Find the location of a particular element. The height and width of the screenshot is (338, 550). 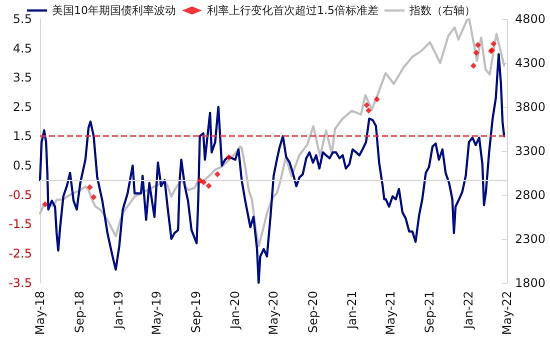

y2-tick-label: 4300 is located at coordinates (530, 63).